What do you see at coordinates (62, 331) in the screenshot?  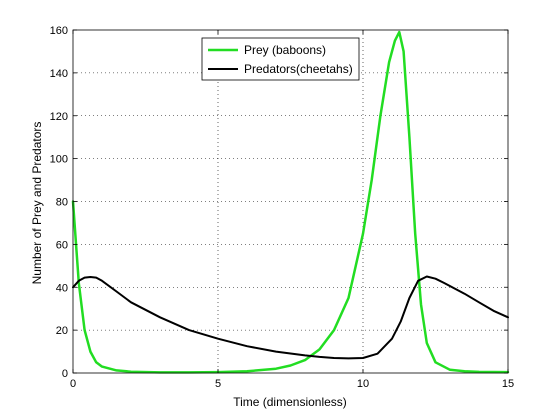 I see `y-tick-label: 20` at bounding box center [62, 331].